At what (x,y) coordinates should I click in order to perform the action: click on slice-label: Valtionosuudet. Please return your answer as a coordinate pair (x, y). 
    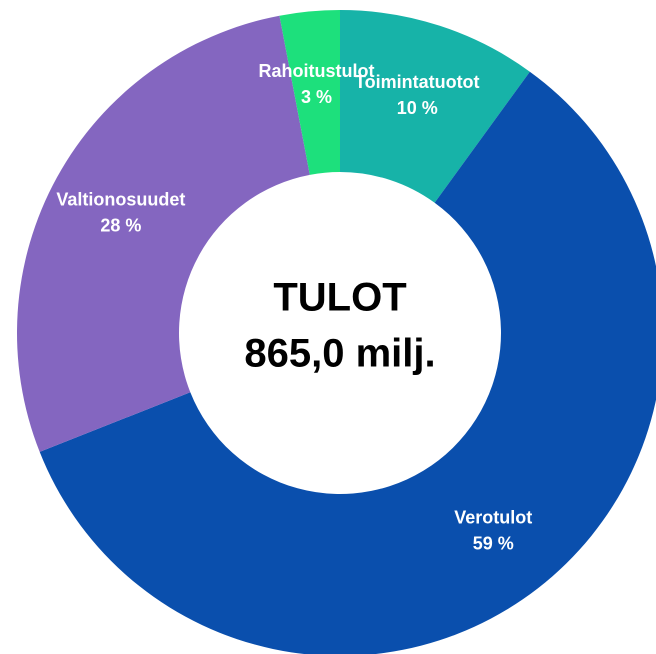
    Looking at the image, I should click on (120, 199).